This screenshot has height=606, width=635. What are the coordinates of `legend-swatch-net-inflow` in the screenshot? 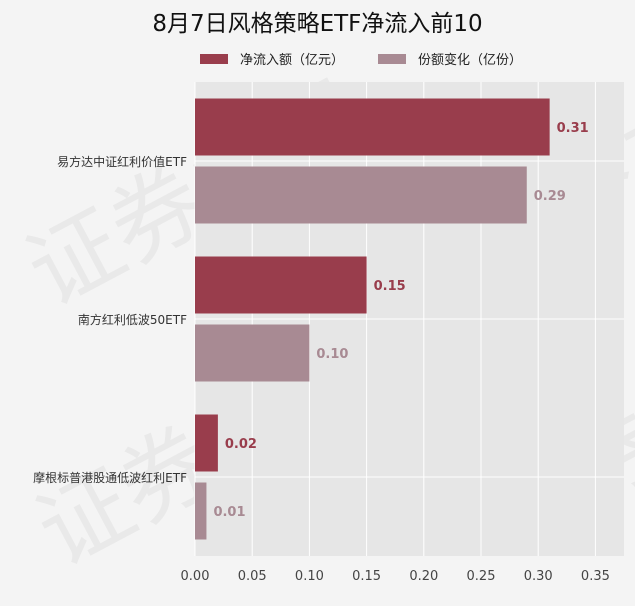 It's located at (214, 58).